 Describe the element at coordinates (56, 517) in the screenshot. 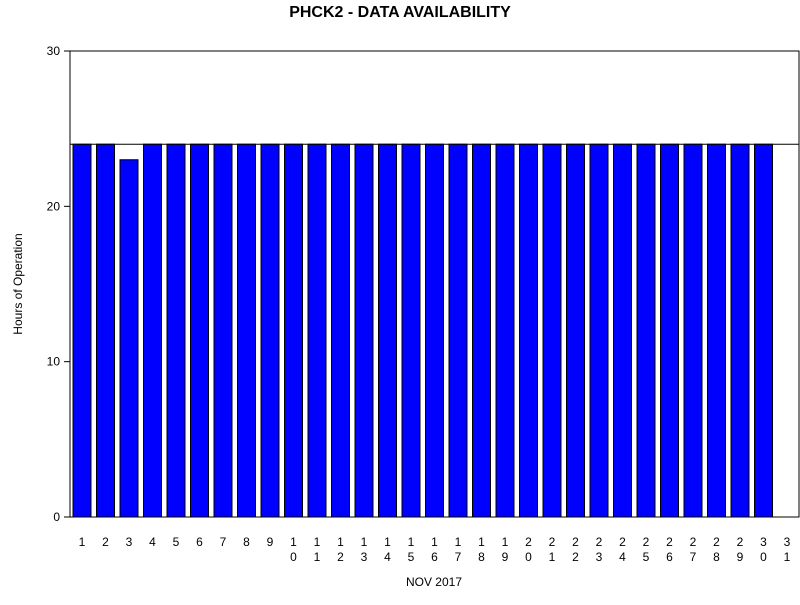

I see `y-tick-label: 0` at that location.